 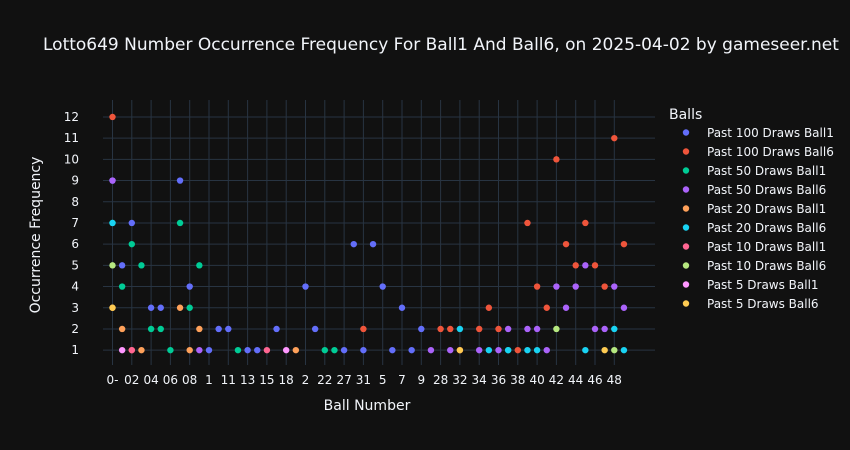 What do you see at coordinates (754, 266) in the screenshot?
I see `legend-item: Past 10 Draws Ball6` at bounding box center [754, 266].